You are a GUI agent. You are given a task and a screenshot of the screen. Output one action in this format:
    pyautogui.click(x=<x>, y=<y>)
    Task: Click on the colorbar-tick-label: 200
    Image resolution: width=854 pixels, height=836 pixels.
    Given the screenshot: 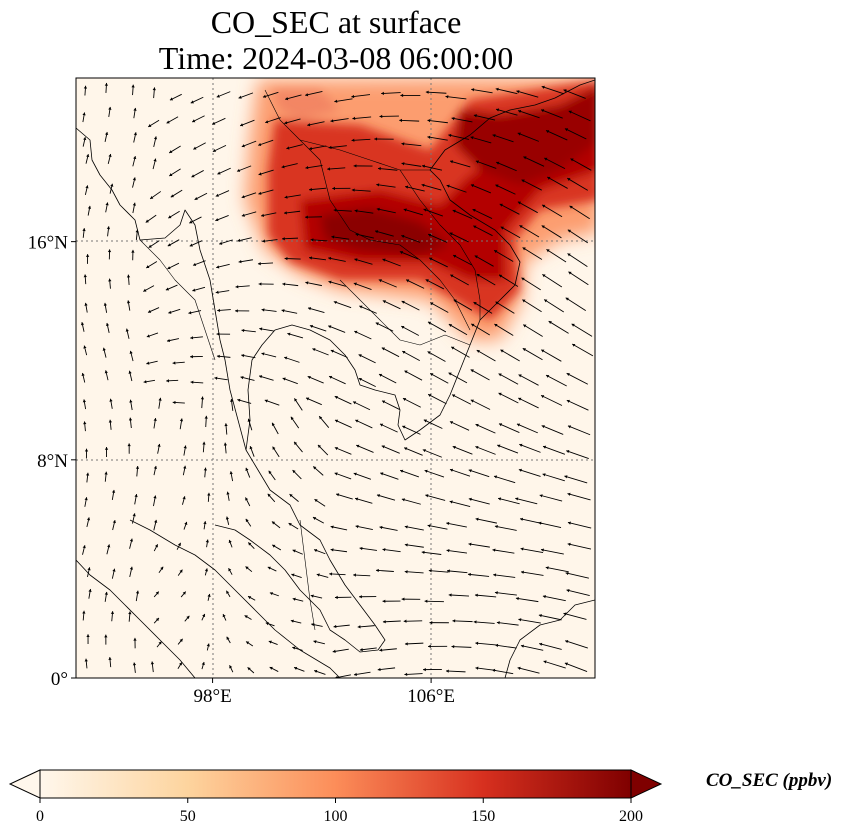 What is the action you would take?
    pyautogui.click(x=631, y=816)
    